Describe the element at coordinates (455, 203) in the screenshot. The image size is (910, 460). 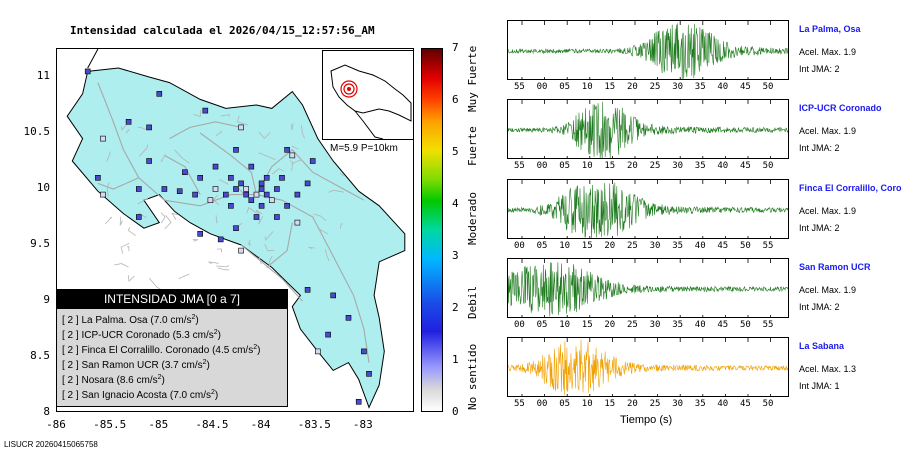
I see `colorbar-value: 4` at that location.